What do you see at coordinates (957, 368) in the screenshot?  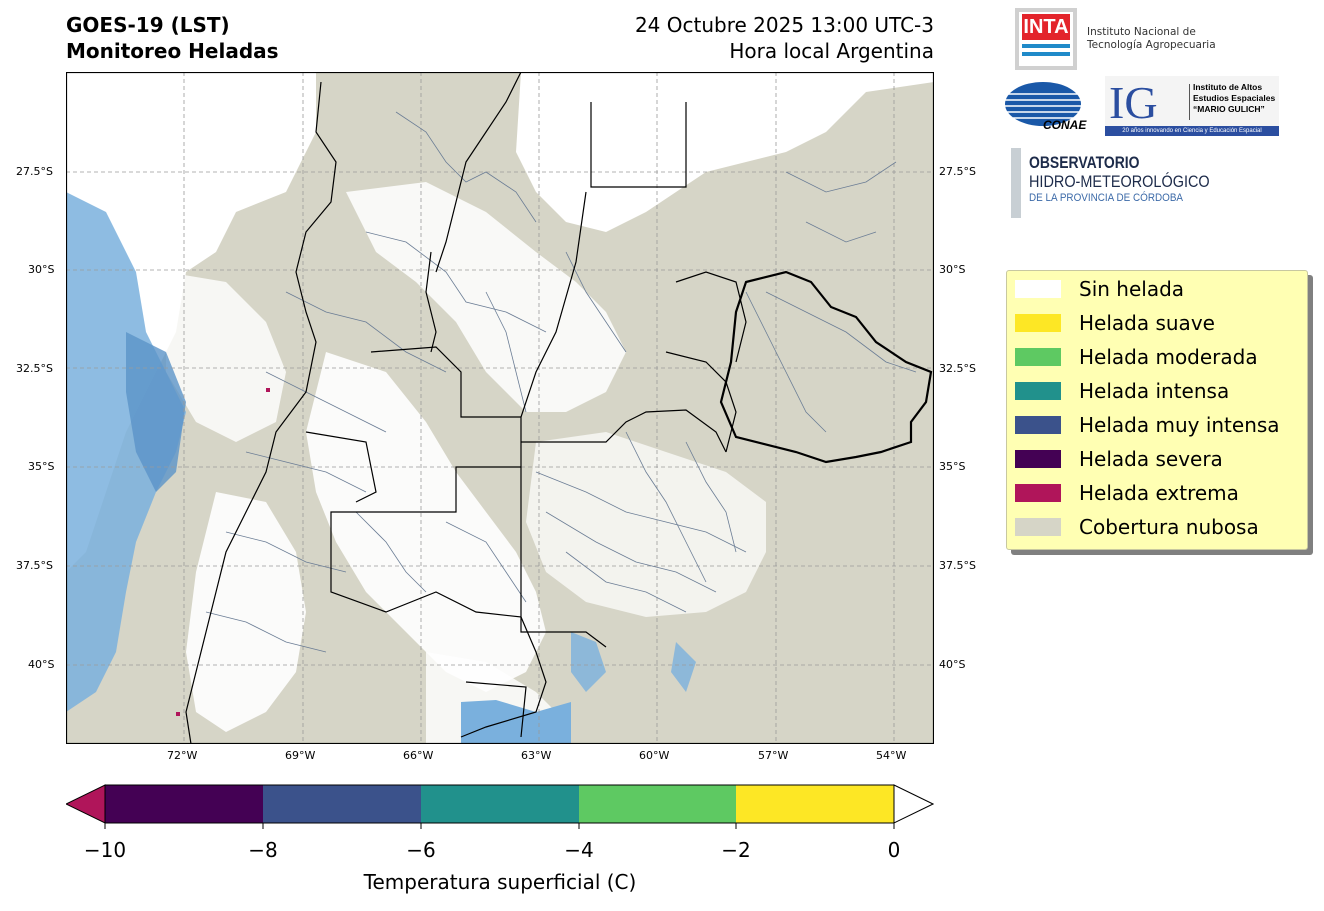 I see `lat-label-right-3: 32.5°S` at bounding box center [957, 368].